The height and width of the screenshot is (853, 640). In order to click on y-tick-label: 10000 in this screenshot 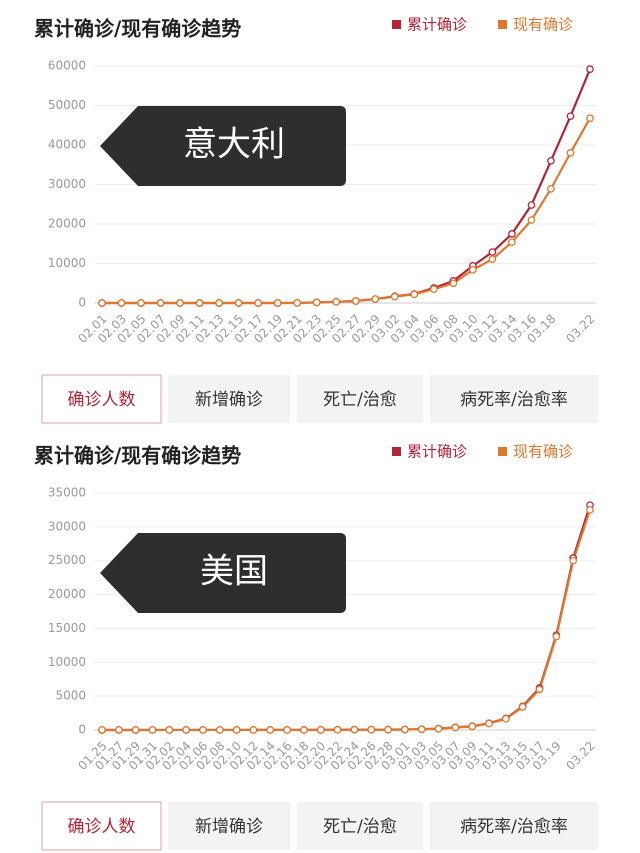, I will do `click(67, 662)`.